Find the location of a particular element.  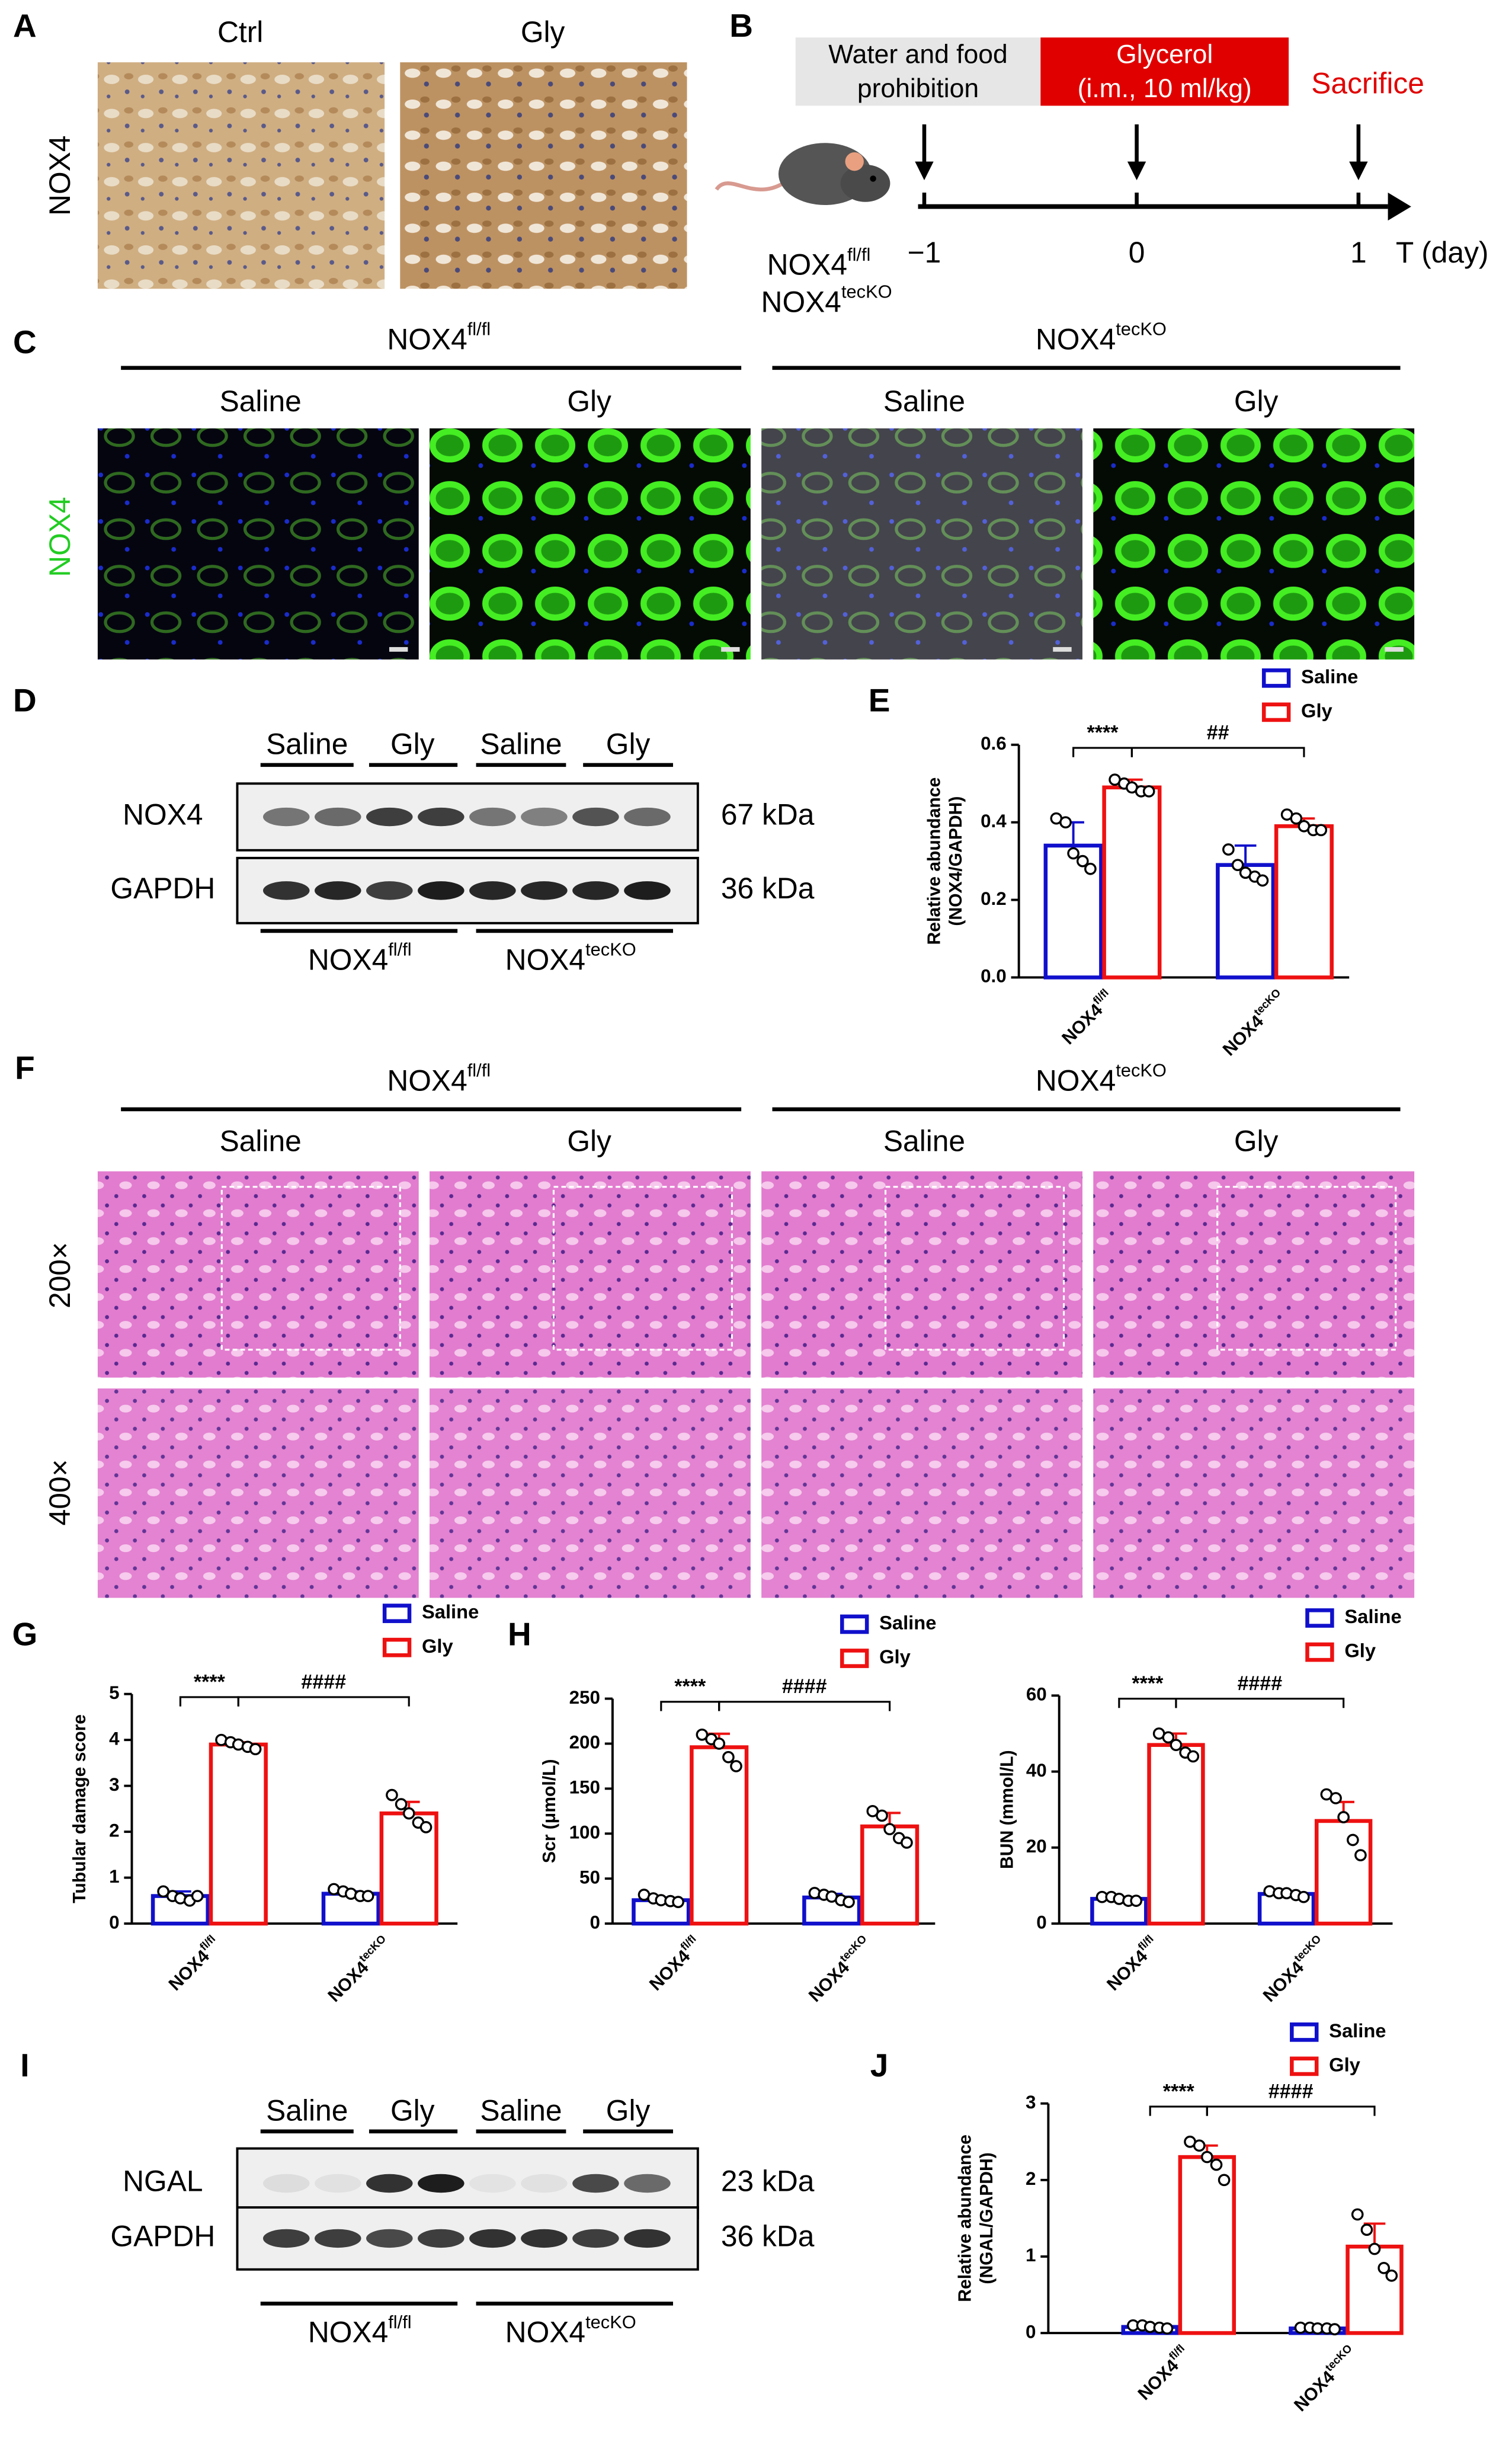

significance-label: #### is located at coordinates (1260, 1683).